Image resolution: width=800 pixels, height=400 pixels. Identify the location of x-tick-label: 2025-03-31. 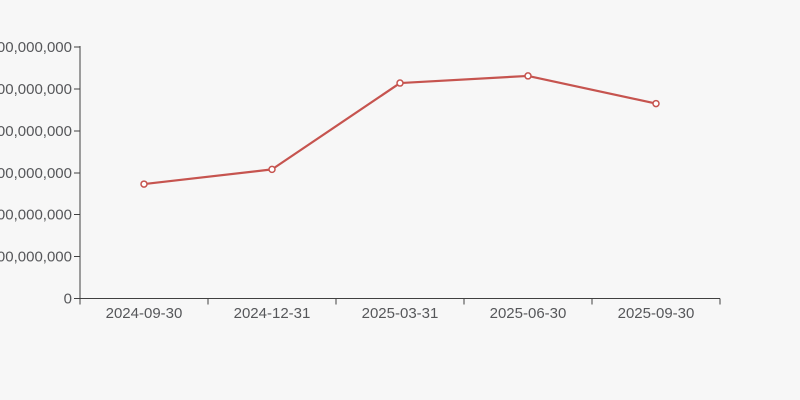
(400, 313).